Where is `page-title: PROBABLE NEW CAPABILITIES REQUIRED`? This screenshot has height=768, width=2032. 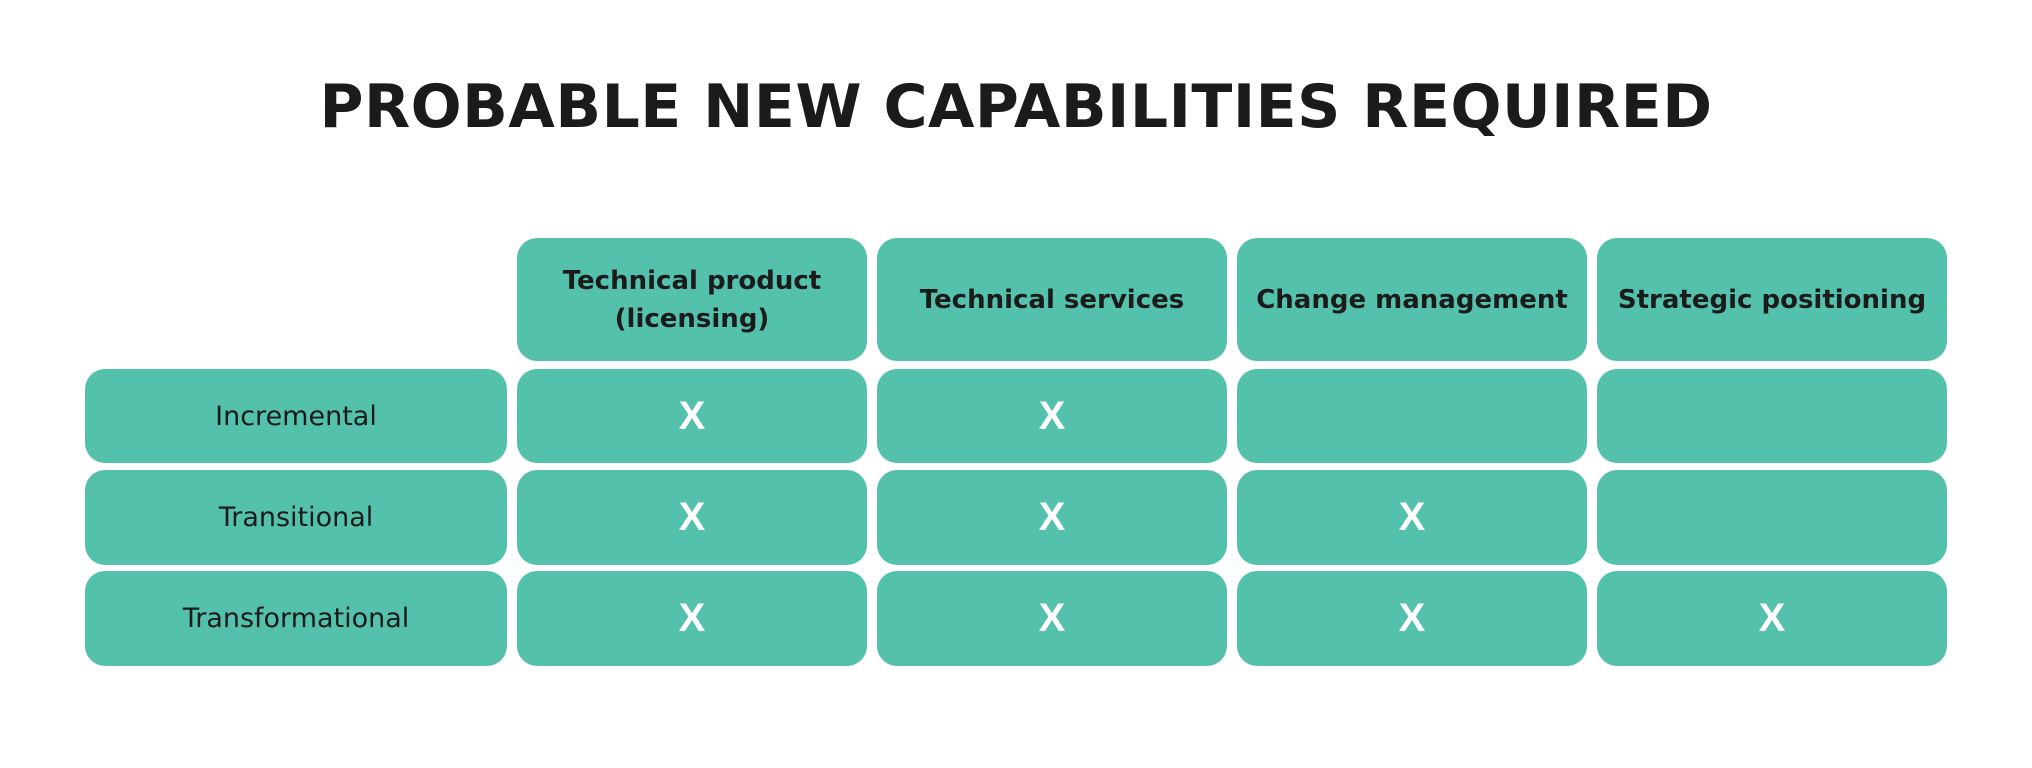 page-title: PROBABLE NEW CAPABILITIES REQUIRED is located at coordinates (1016, 107).